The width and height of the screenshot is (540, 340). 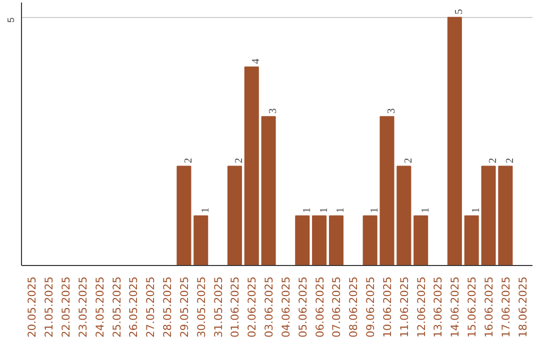 What do you see at coordinates (218, 307) in the screenshot?
I see `x-tick-label: 31.05.2025` at bounding box center [218, 307].